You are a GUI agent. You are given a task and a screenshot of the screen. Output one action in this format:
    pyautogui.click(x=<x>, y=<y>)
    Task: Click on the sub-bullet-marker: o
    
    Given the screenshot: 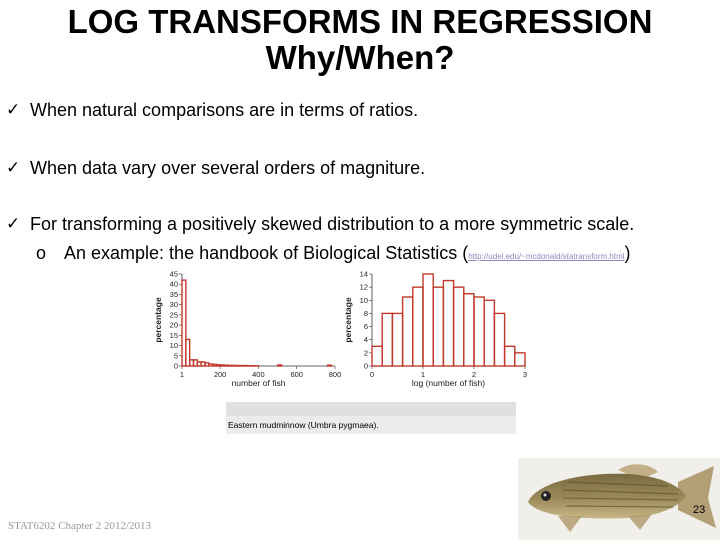 What is the action you would take?
    pyautogui.click(x=50, y=253)
    